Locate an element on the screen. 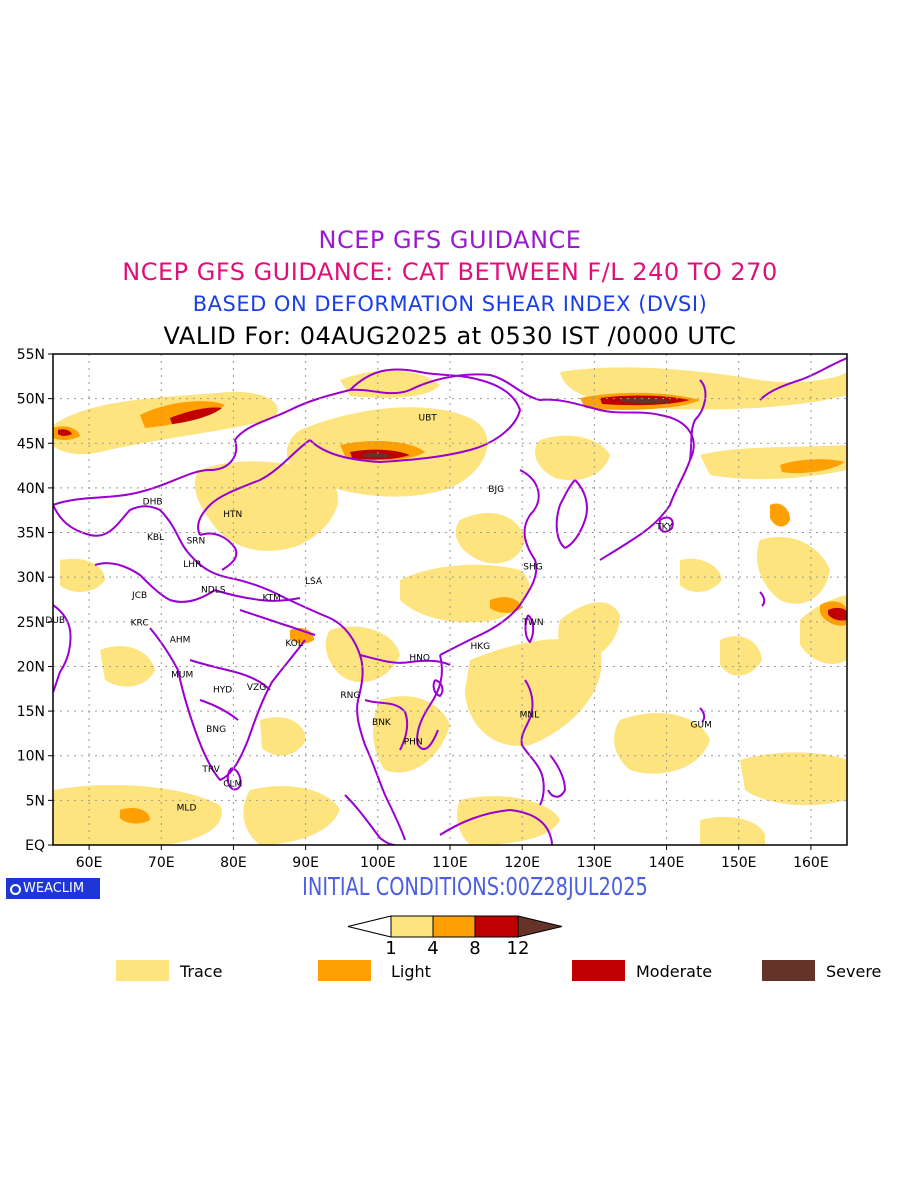  severe-turbulence-areas is located at coordinates (517, 427).